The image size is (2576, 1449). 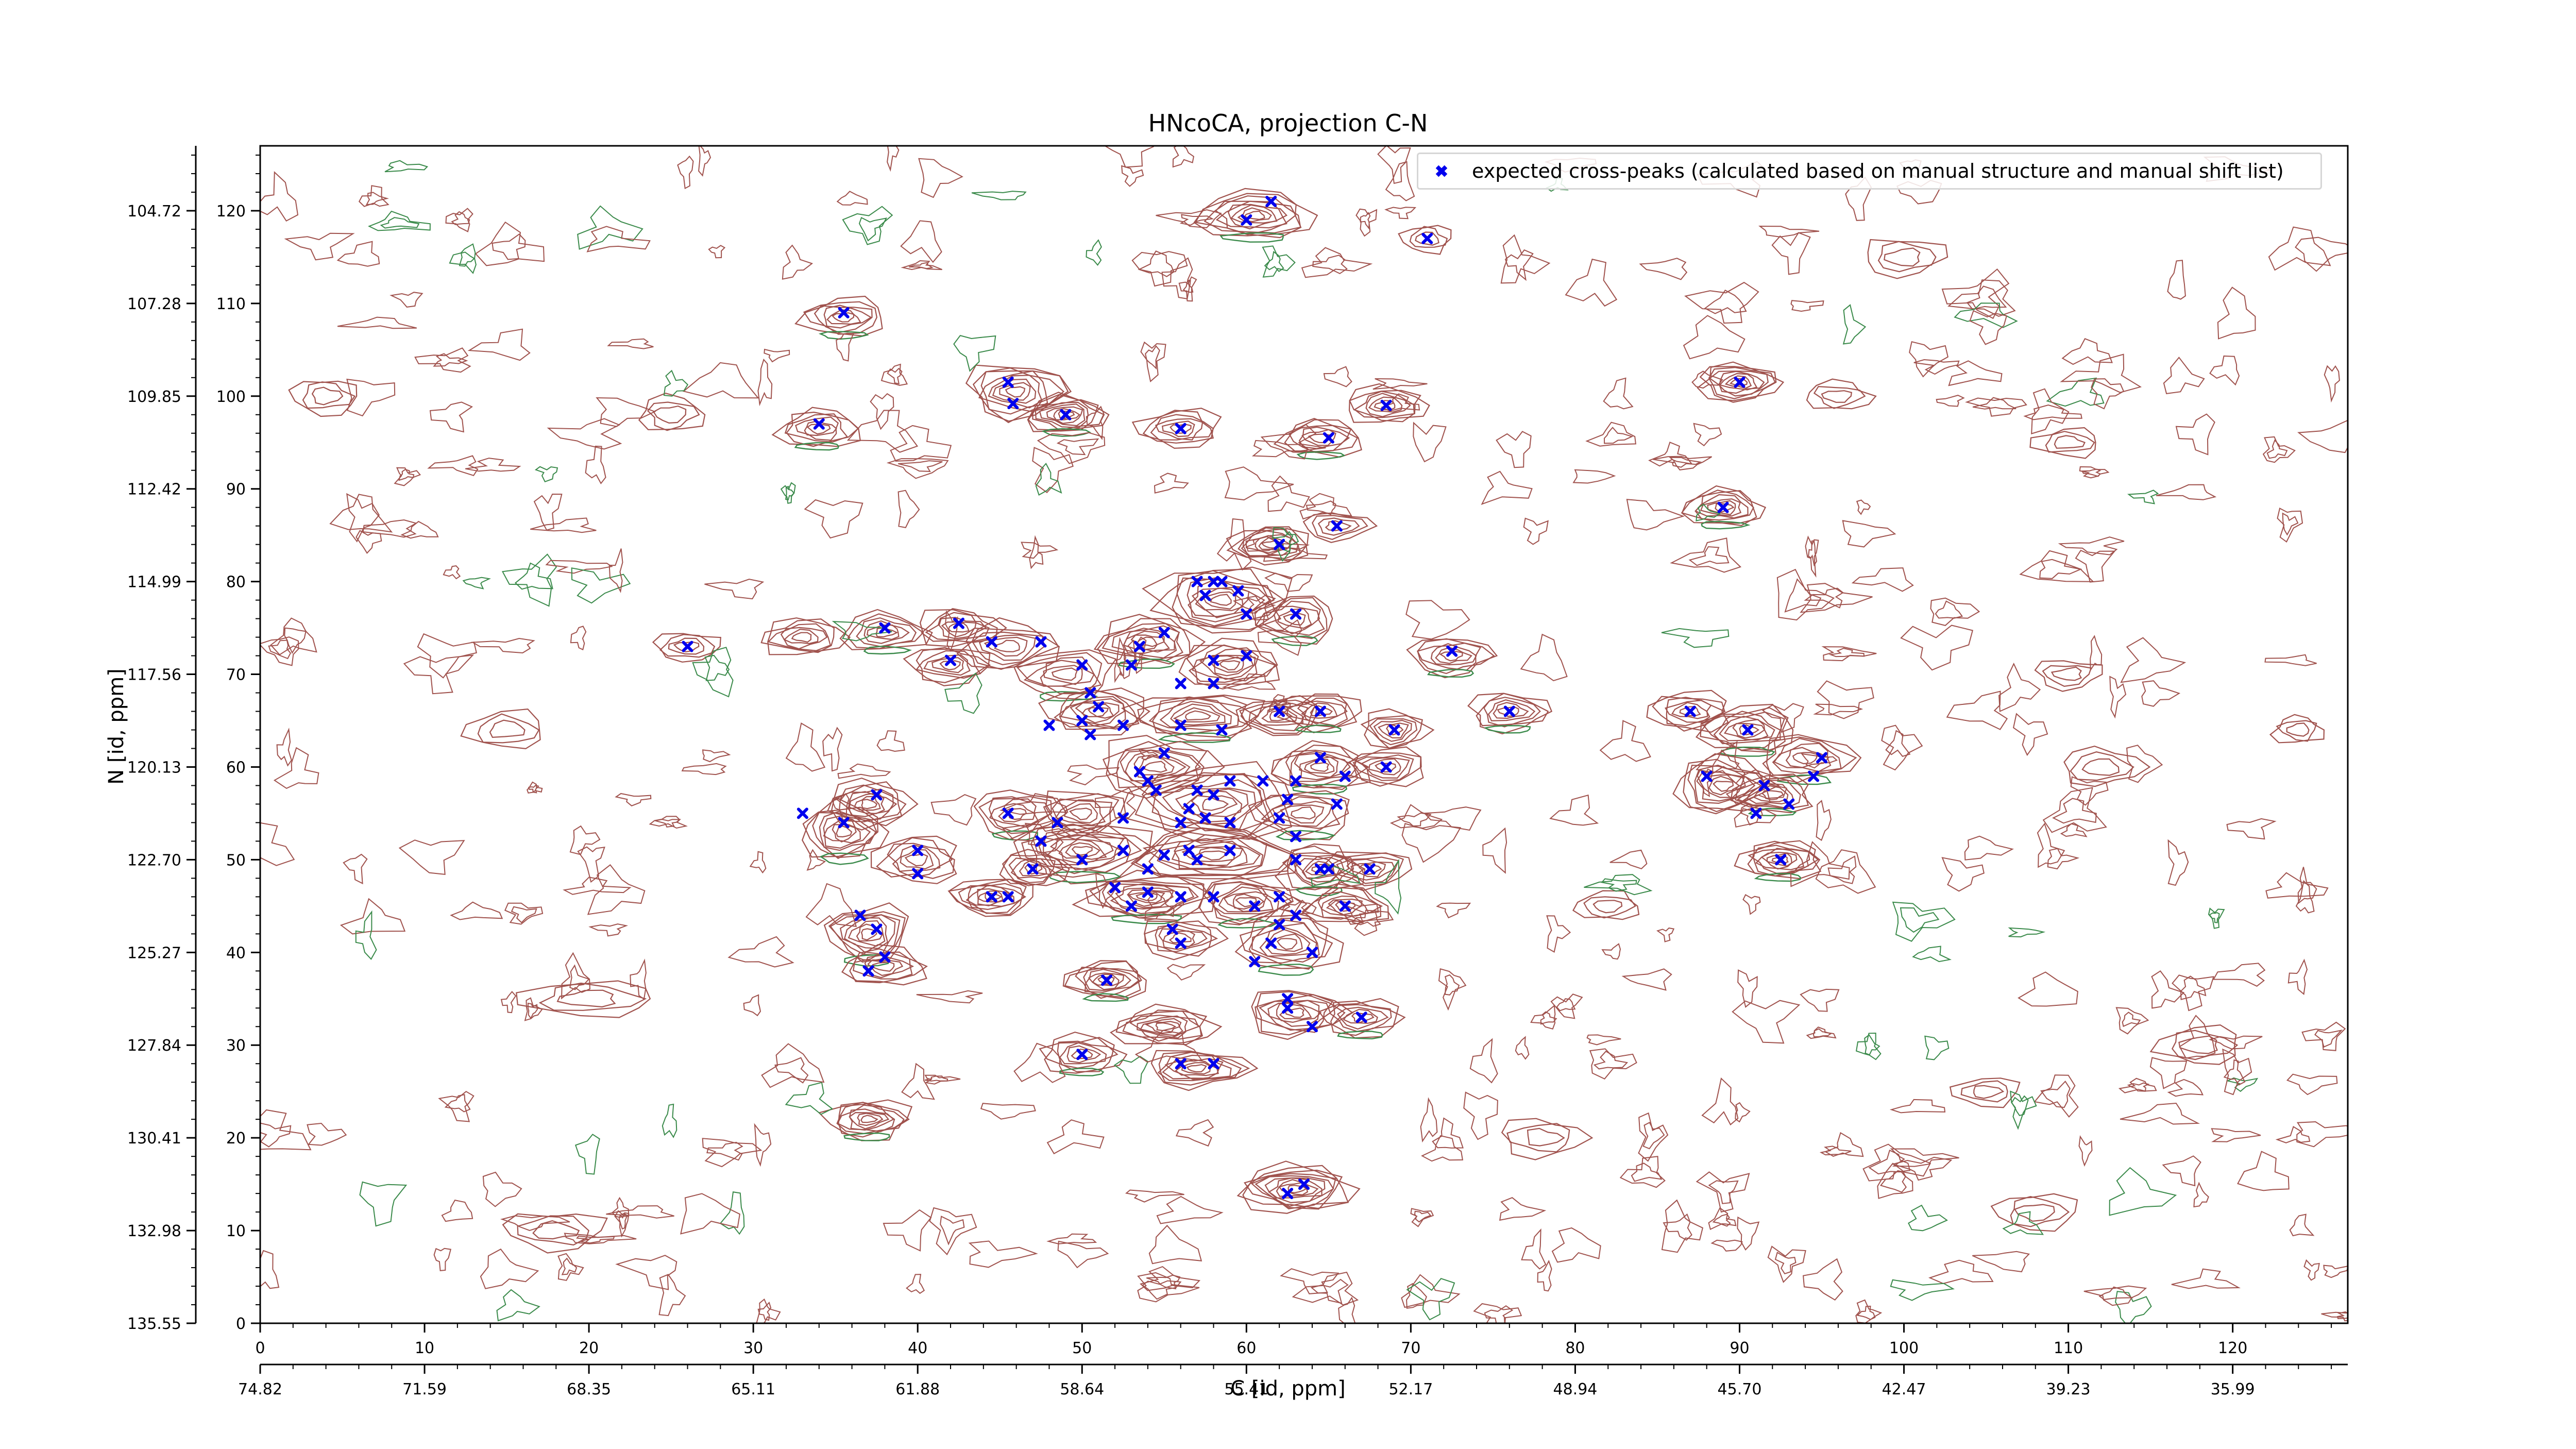 What do you see at coordinates (424, 1389) in the screenshot?
I see `x-ppm-tick-label: 71.59` at bounding box center [424, 1389].